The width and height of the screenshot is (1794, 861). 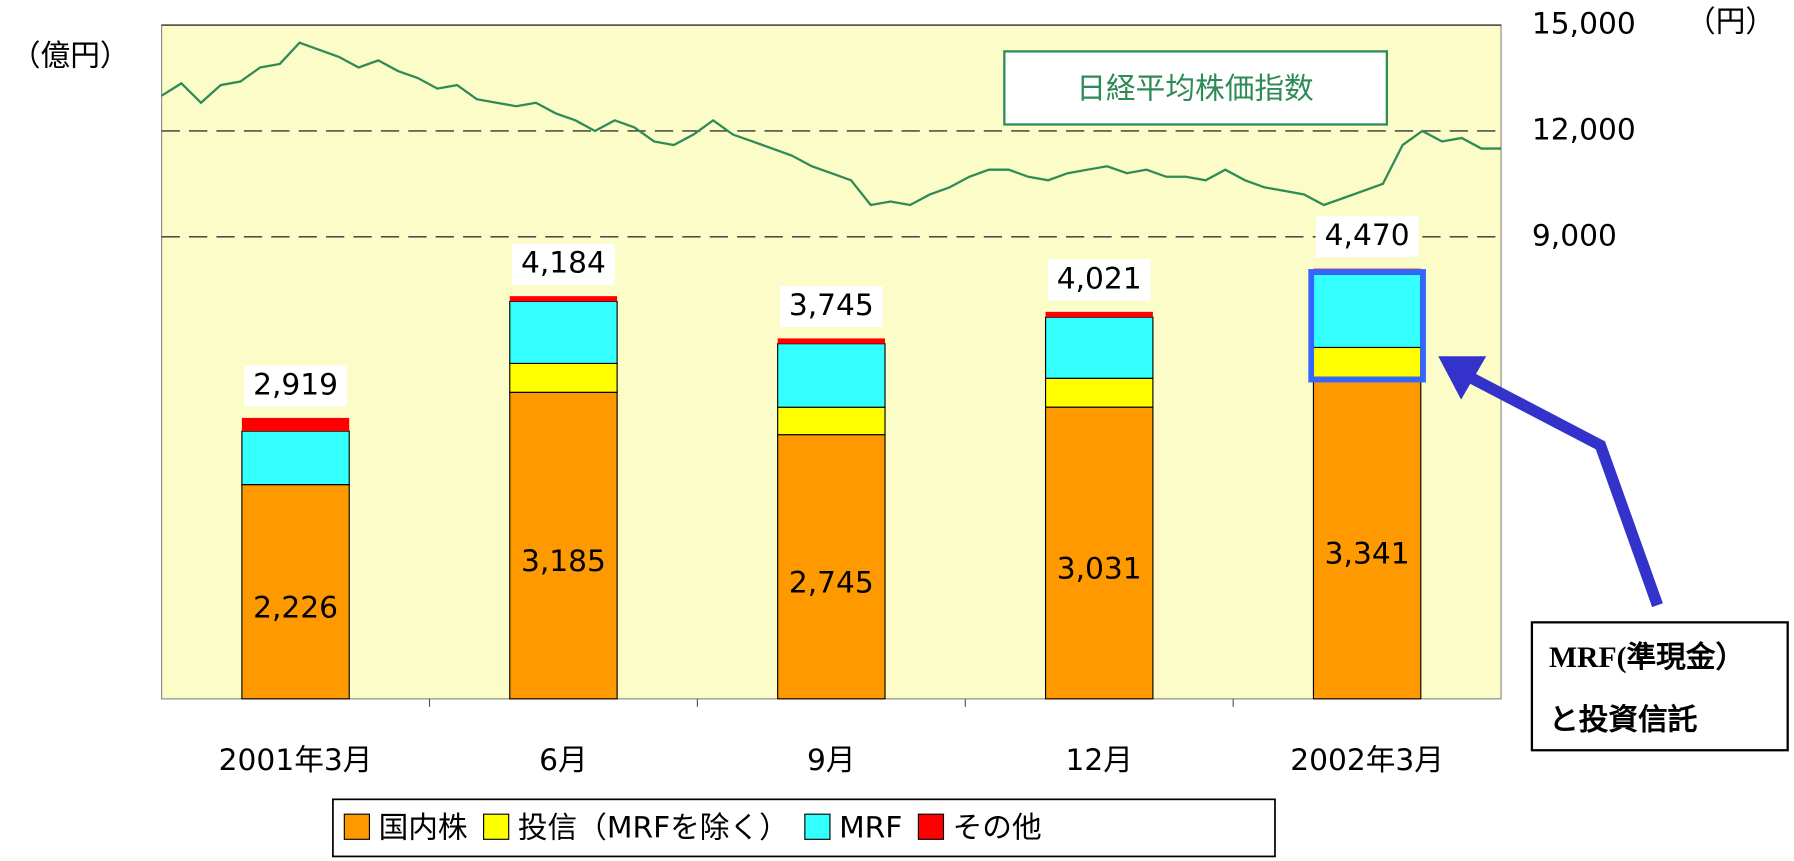 I want to click on data-label: 3,185, so click(x=563, y=560).